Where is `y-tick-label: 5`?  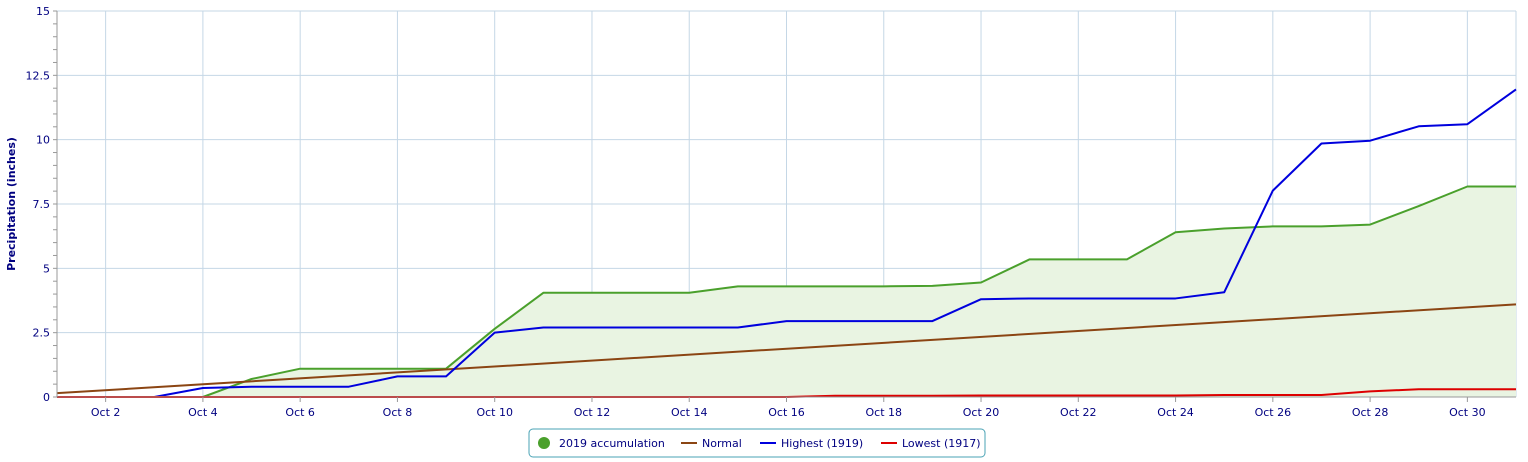 y-tick-label: 5 is located at coordinates (46, 268).